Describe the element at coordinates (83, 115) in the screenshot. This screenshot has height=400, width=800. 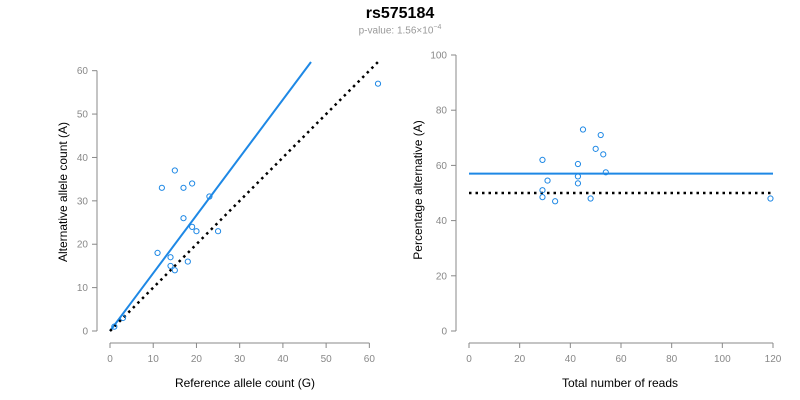
I see `y-tick-label: 50` at that location.